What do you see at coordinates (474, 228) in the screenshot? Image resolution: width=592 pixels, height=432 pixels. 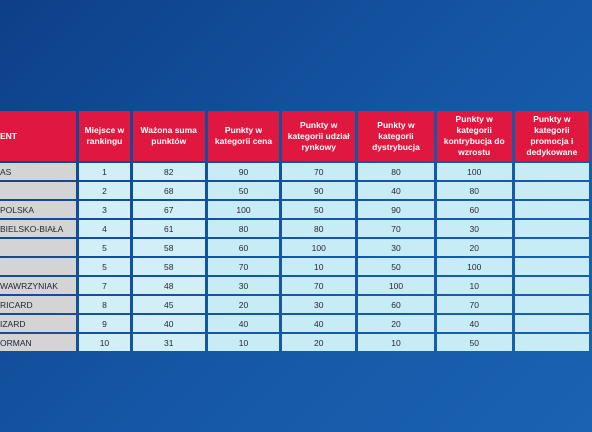 I see `growth-points-cell: 30` at bounding box center [474, 228].